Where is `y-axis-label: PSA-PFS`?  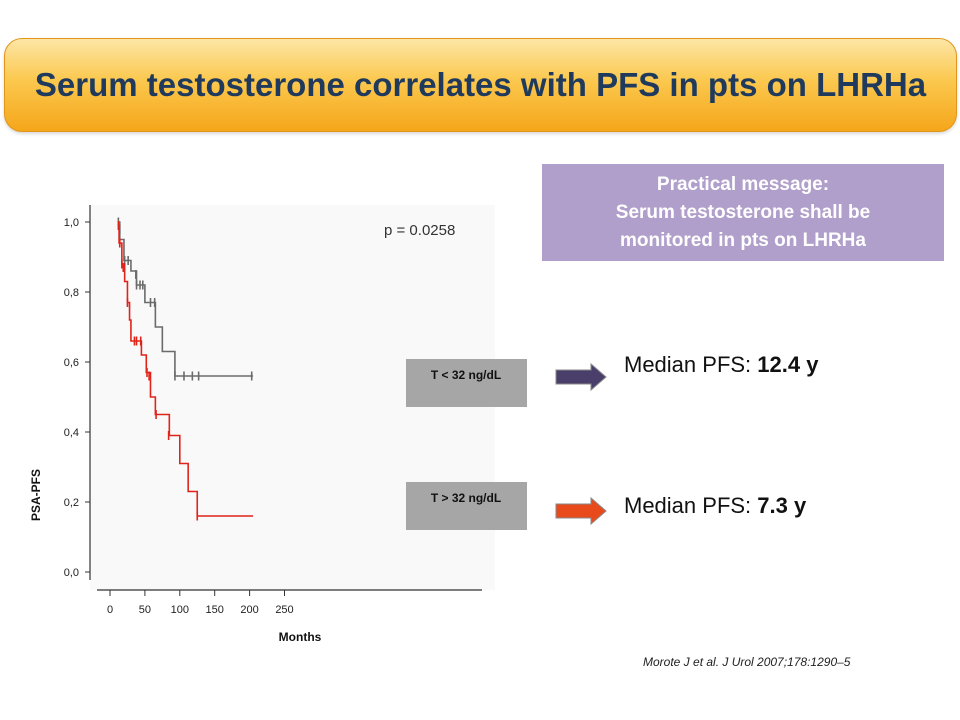 y-axis-label: PSA-PFS is located at coordinates (36, 495).